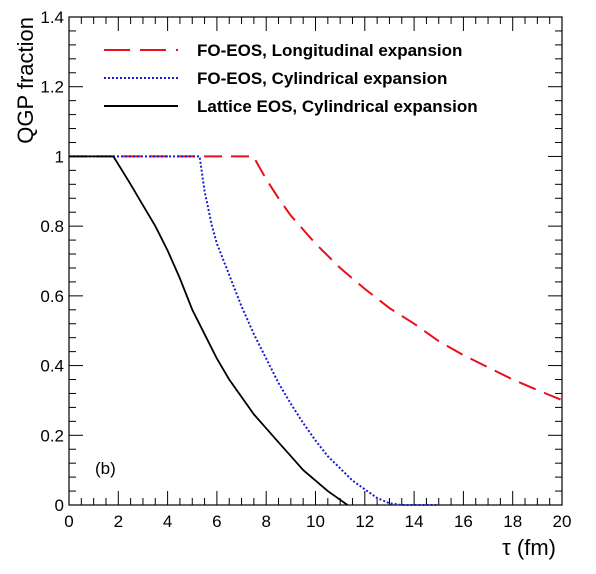 This screenshot has height=574, width=596. What do you see at coordinates (364, 521) in the screenshot?
I see `x-tick-label: 12` at bounding box center [364, 521].